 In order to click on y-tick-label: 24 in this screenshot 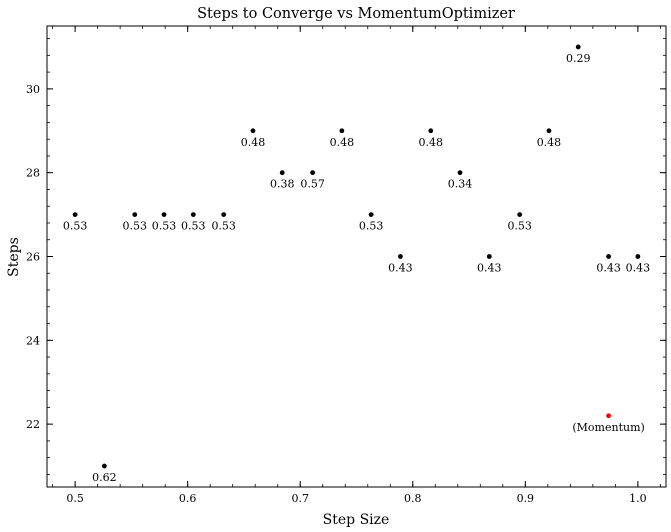, I will do `click(33, 340)`.